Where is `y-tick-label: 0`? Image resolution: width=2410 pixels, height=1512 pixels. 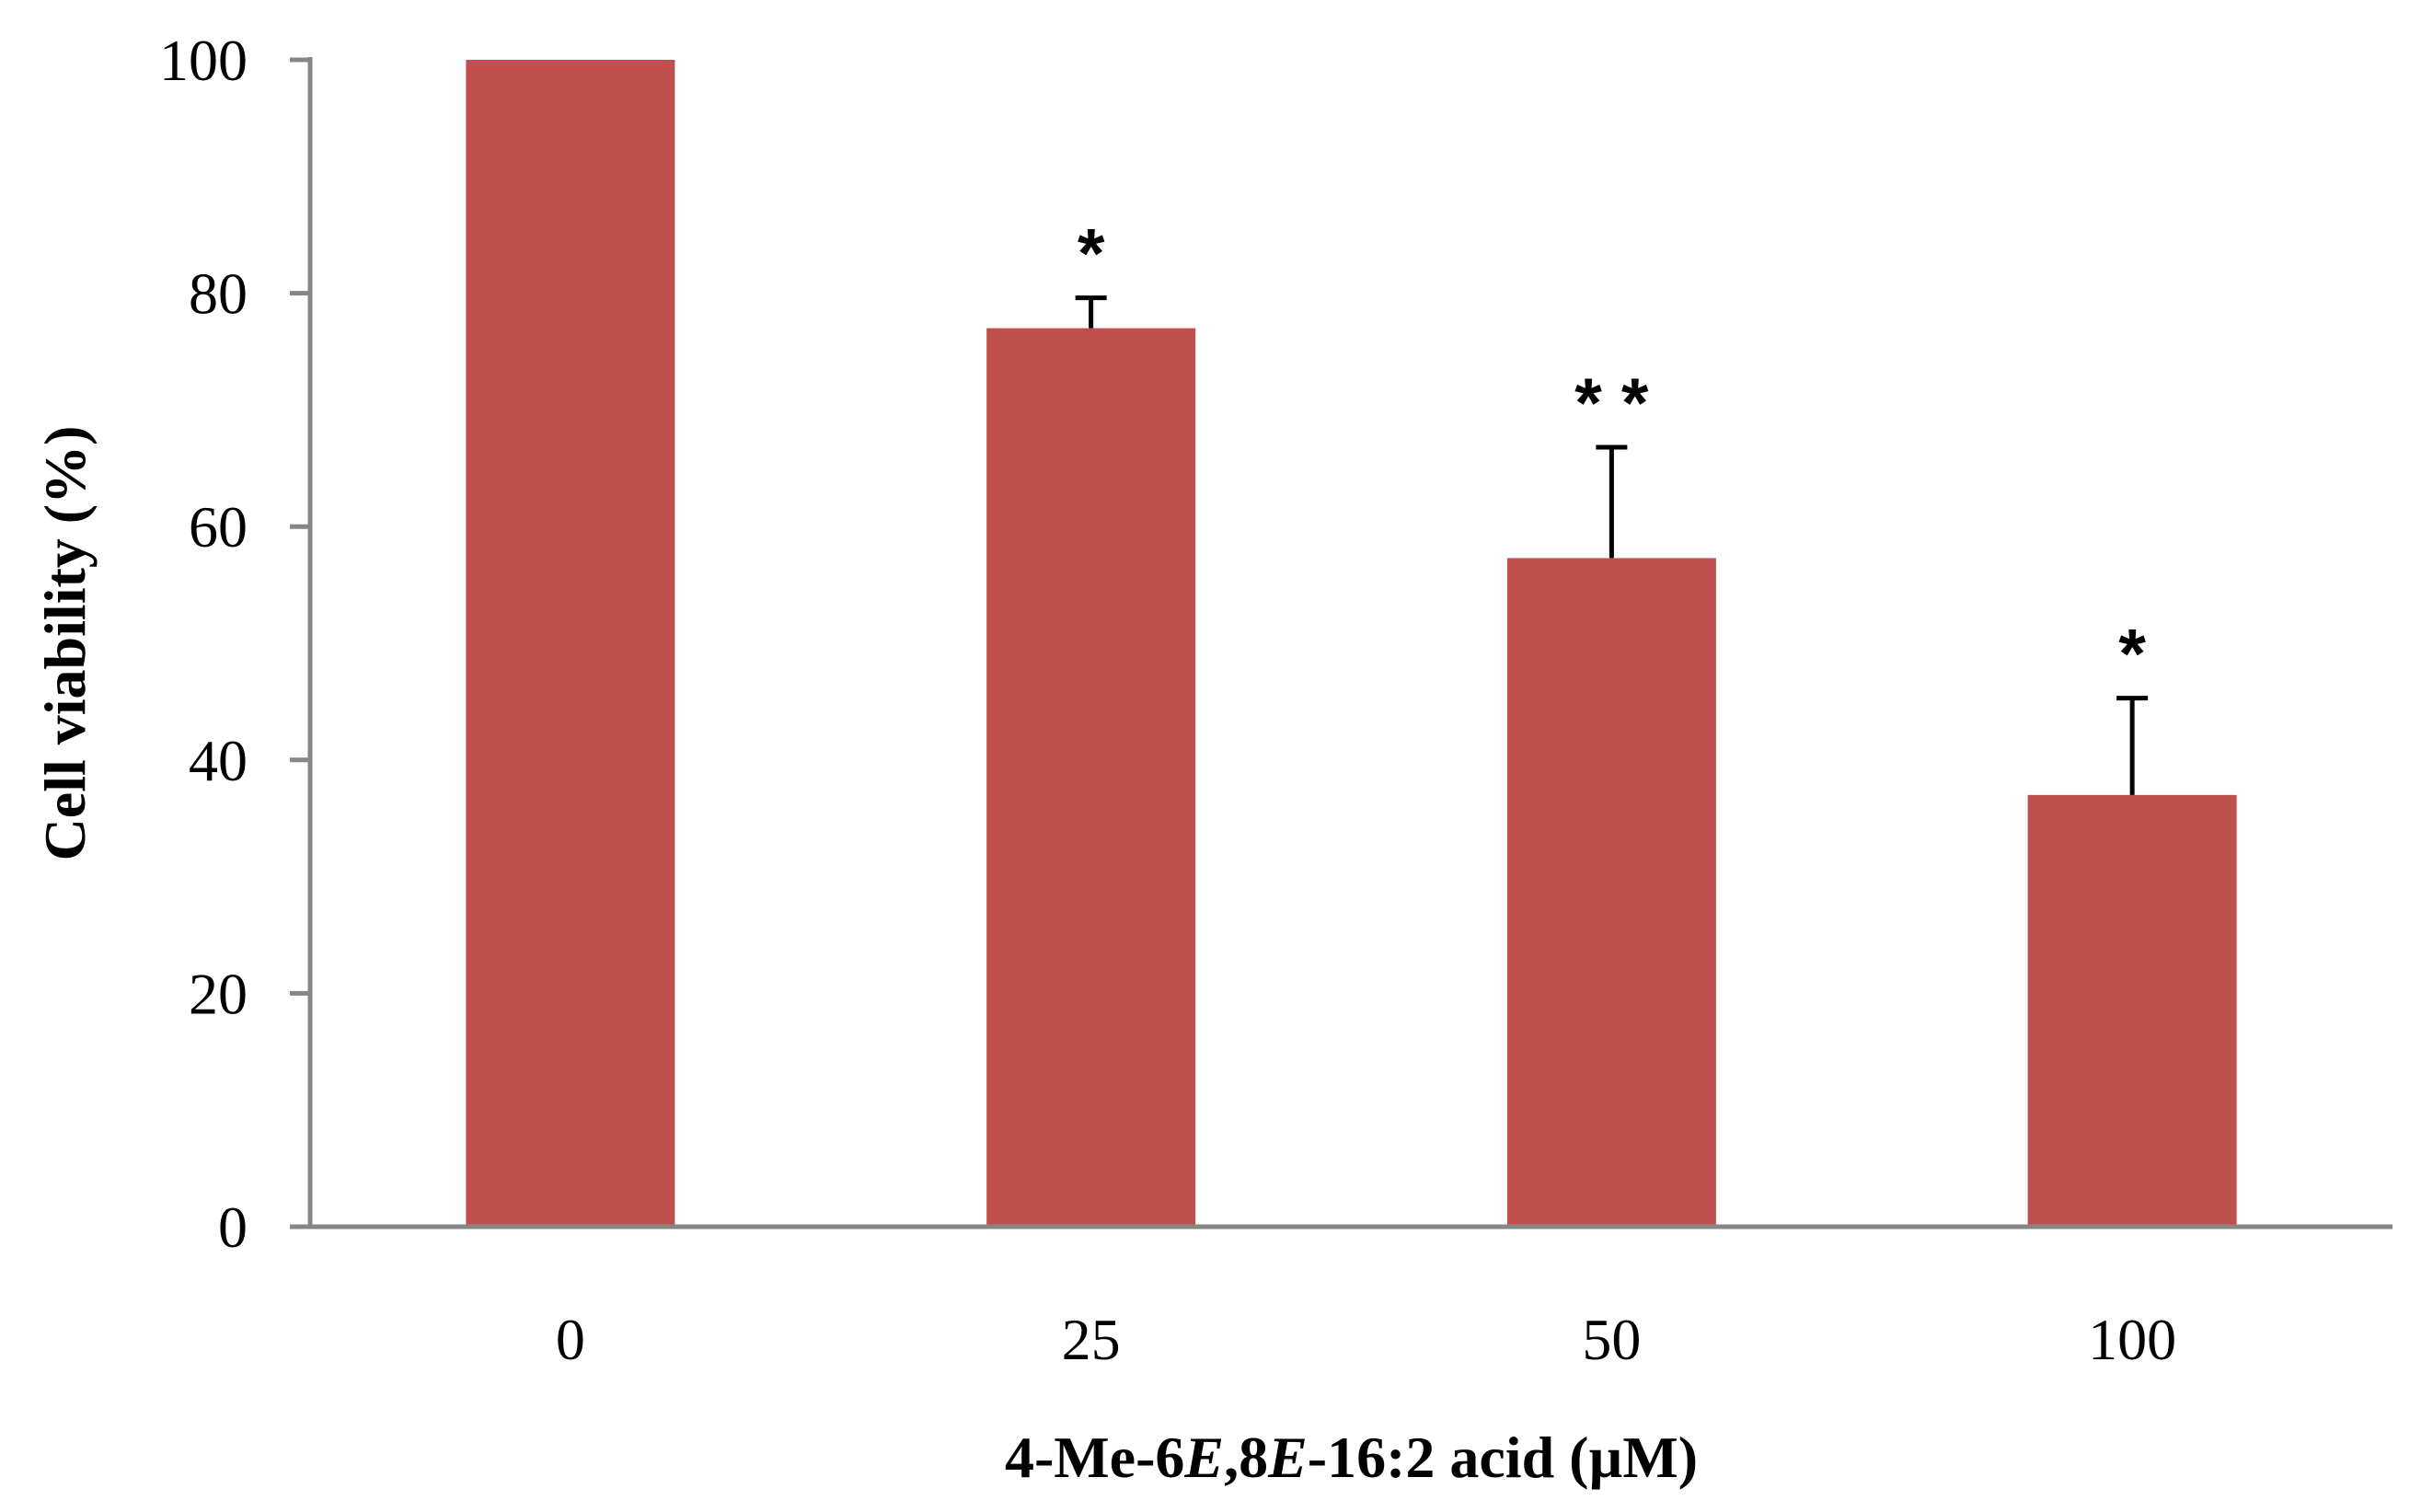
y-tick-label: 0 is located at coordinates (233, 1227).